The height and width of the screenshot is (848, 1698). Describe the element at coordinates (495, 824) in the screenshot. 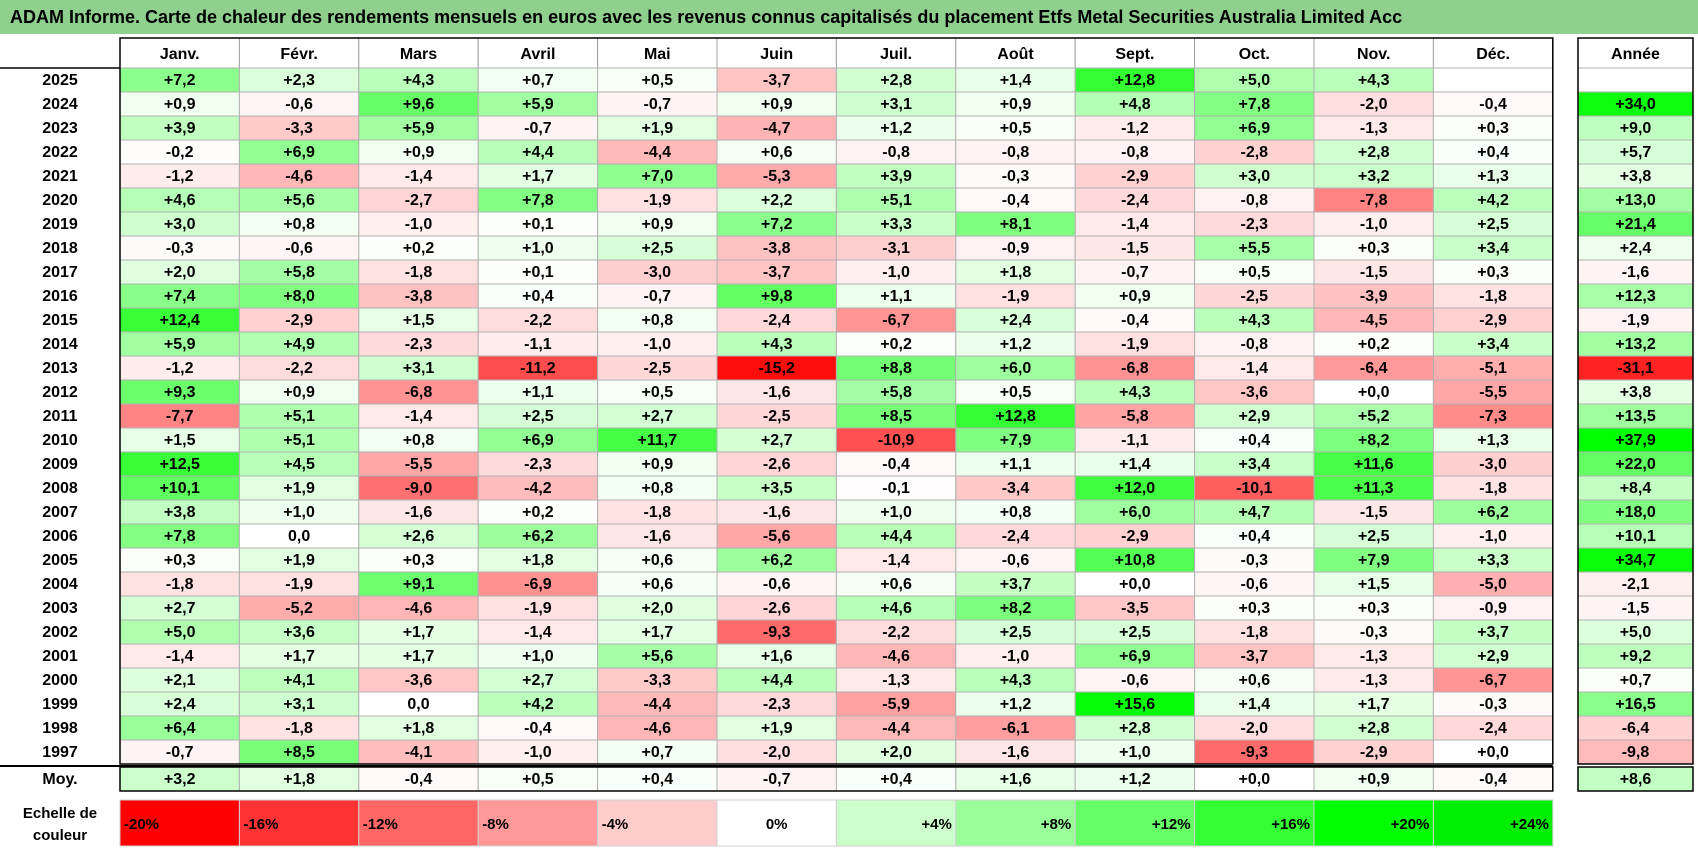

I see `color-scale-step-label: -8%` at that location.